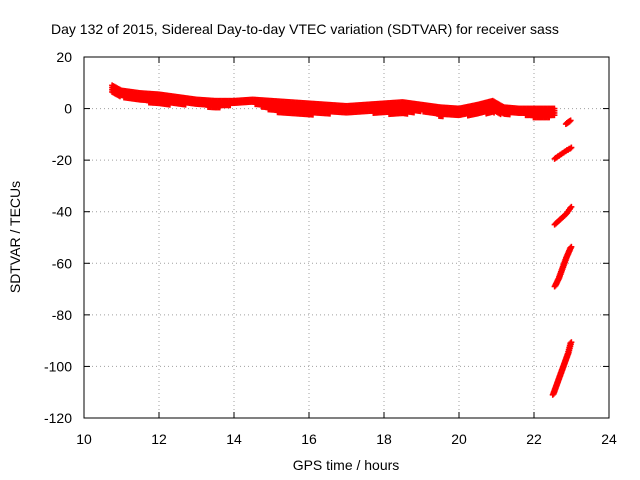 The height and width of the screenshot is (480, 640). What do you see at coordinates (346, 465) in the screenshot?
I see `x-axis-title: GPS time / hours` at bounding box center [346, 465].